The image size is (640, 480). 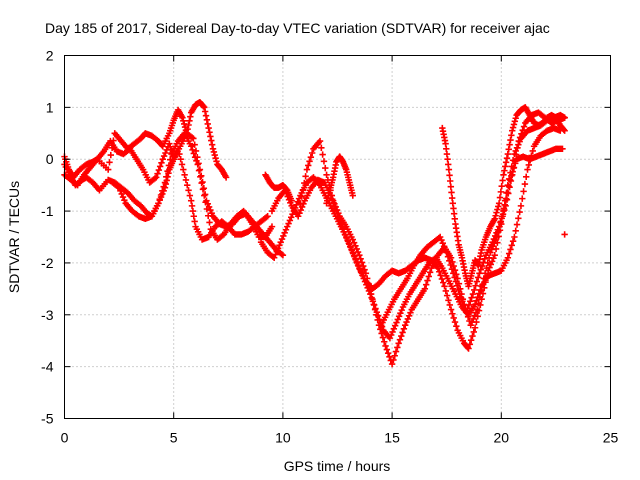 What do you see at coordinates (47, 419) in the screenshot?
I see `y-tick-label: -5` at bounding box center [47, 419].